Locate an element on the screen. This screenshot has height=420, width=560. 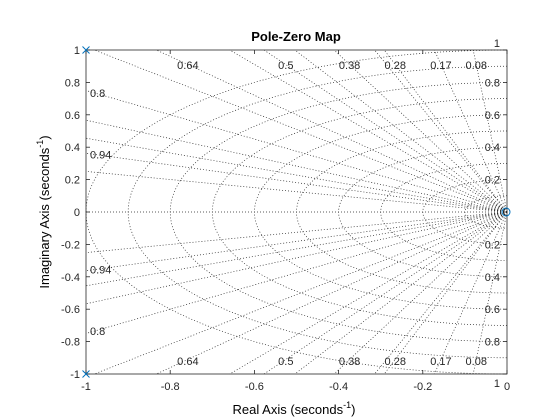
y-tick-label-4: -0.2 is located at coordinates (70, 245).